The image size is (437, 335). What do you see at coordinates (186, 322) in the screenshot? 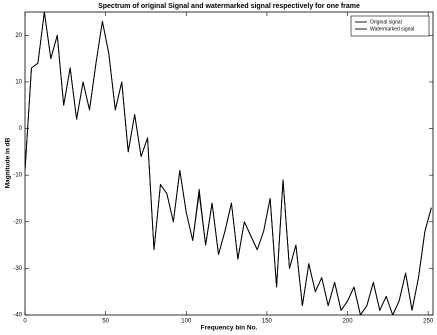
I see `x-tick-label: 100` at bounding box center [186, 322].